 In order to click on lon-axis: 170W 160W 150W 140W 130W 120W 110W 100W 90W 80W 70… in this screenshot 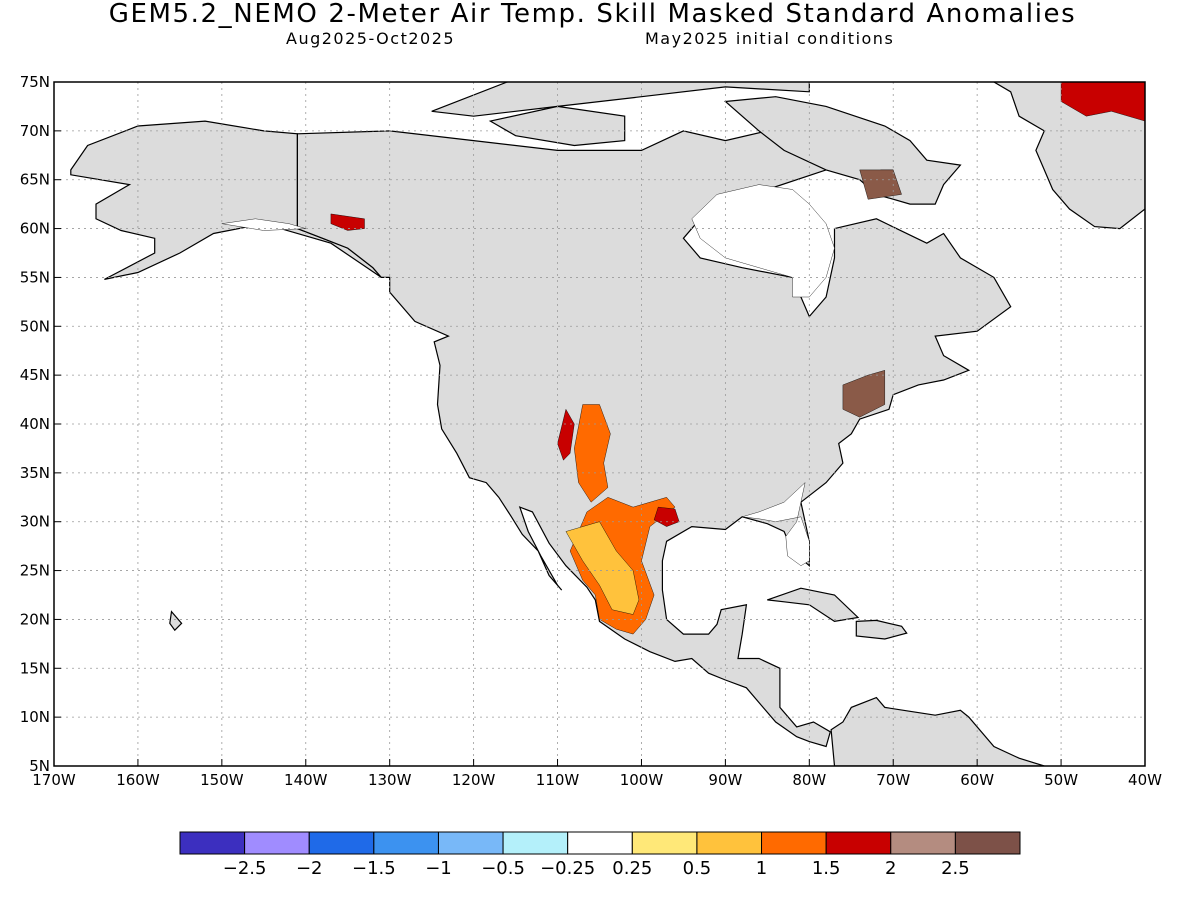, I will do `click(597, 774)`.